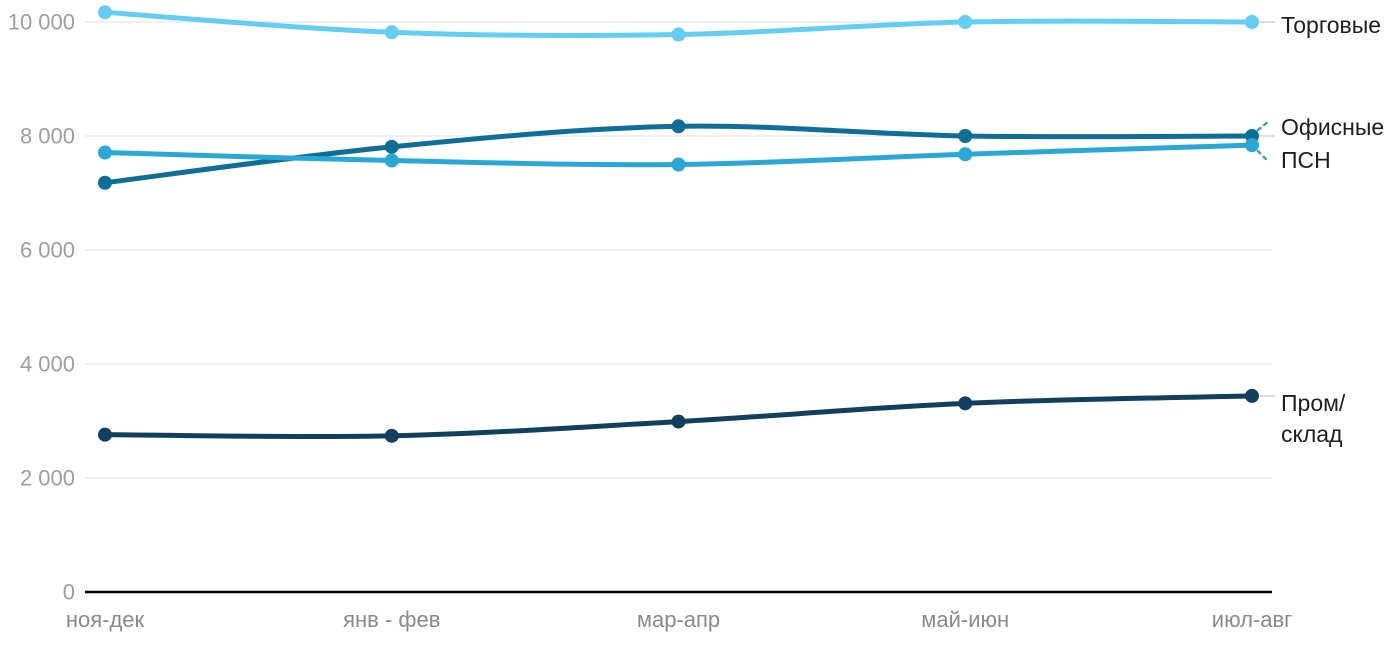 This screenshot has width=1400, height=650. I want to click on series-label-prom-sklad: Пром/ склад, so click(1313, 419).